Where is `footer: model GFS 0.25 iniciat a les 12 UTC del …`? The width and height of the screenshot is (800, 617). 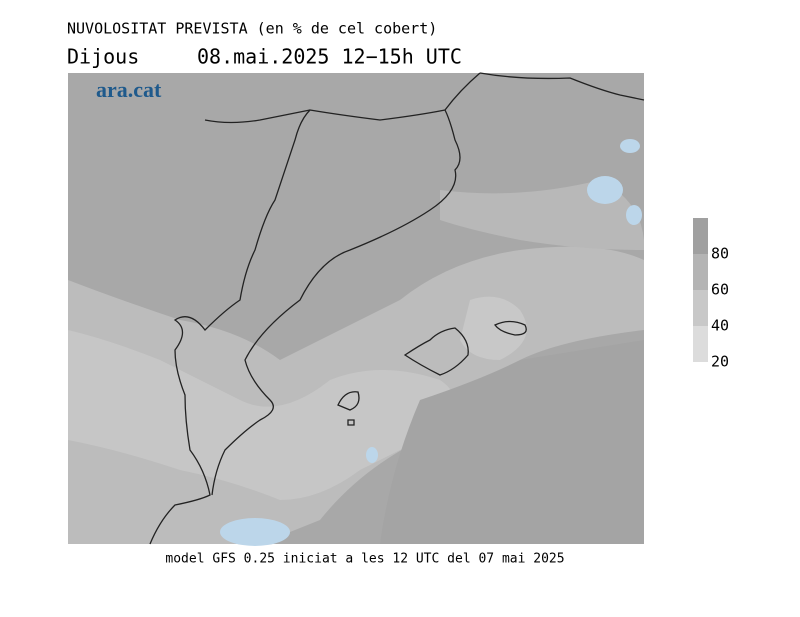 footer: model GFS 0.25 iniciat a les 12 UTC del … is located at coordinates (364, 559).